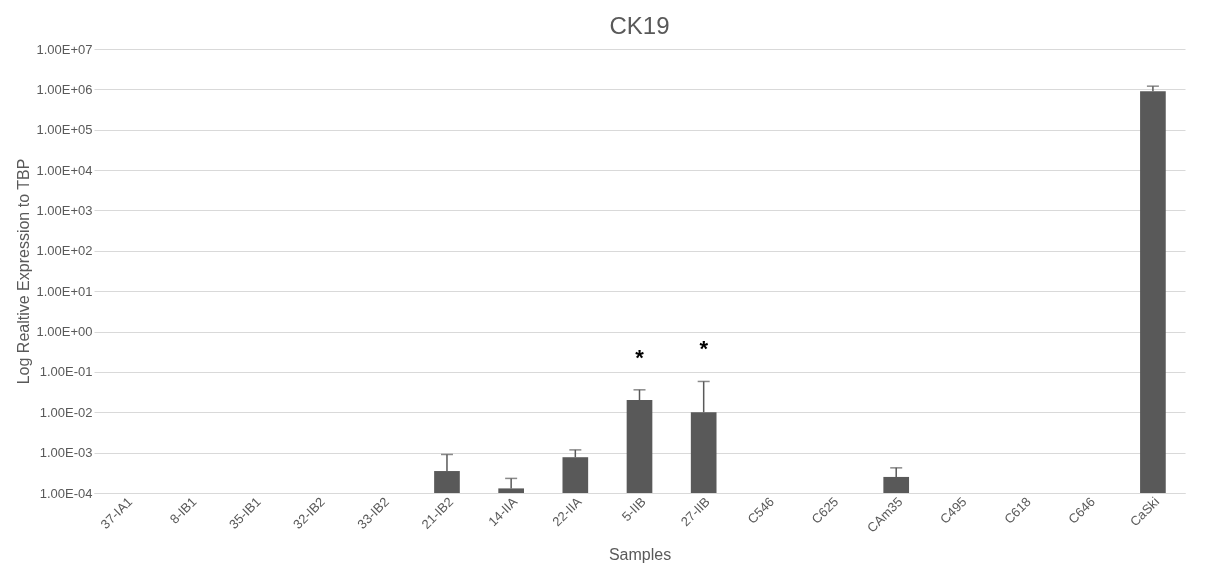 The height and width of the screenshot is (578, 1225). What do you see at coordinates (639, 25) in the screenshot?
I see `chart-title: CK19` at bounding box center [639, 25].